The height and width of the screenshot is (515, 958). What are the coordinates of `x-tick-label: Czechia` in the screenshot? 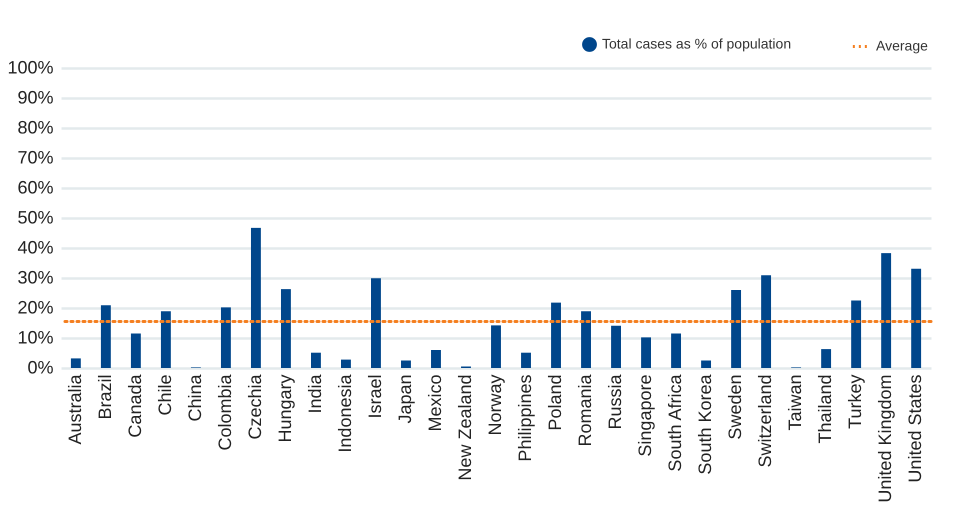 It's located at (254, 407).